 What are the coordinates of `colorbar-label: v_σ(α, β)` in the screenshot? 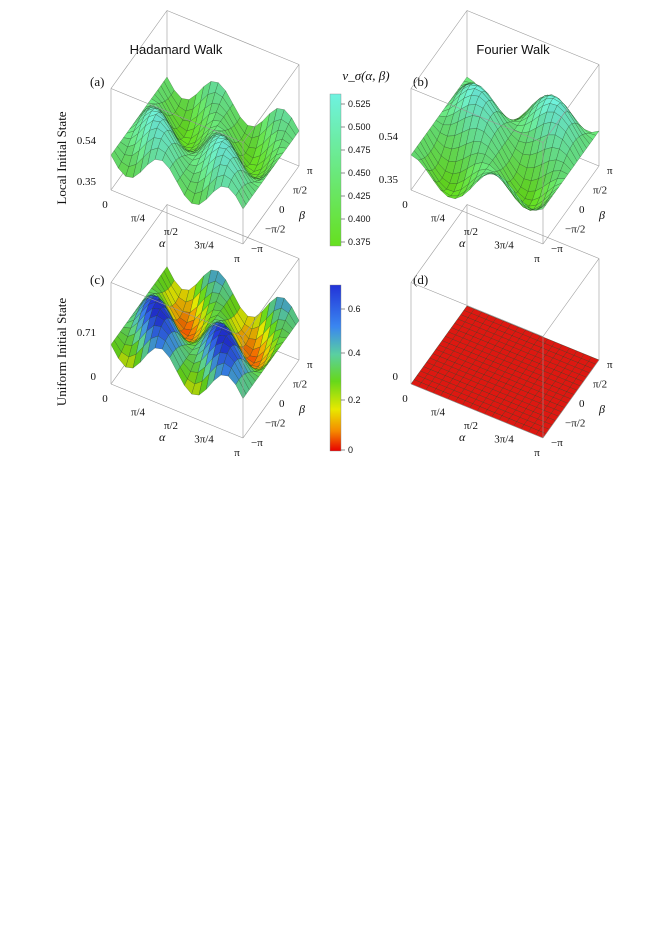 It's located at (365, 75).